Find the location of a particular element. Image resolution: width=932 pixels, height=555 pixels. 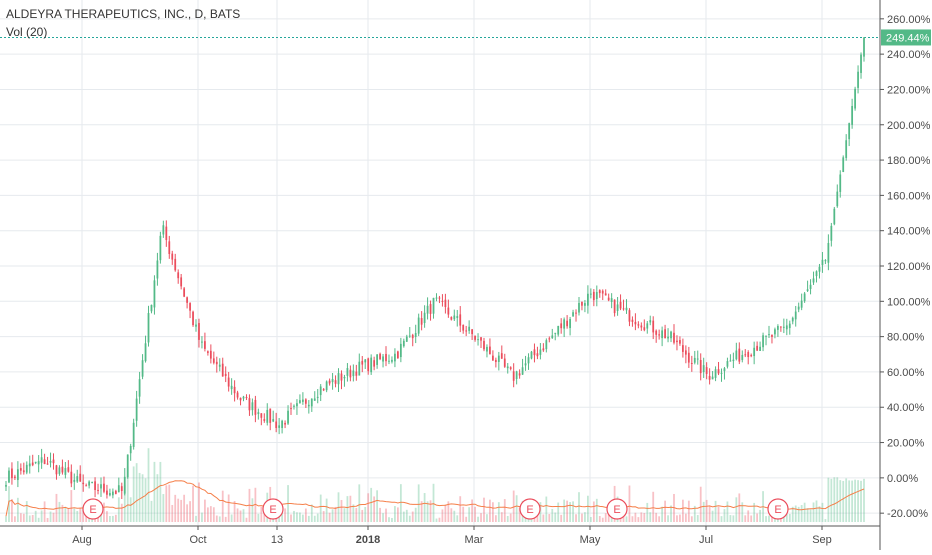

x-axis: Aug Oct 13 2018 Mar May Jul Sep is located at coordinates (440, 535).